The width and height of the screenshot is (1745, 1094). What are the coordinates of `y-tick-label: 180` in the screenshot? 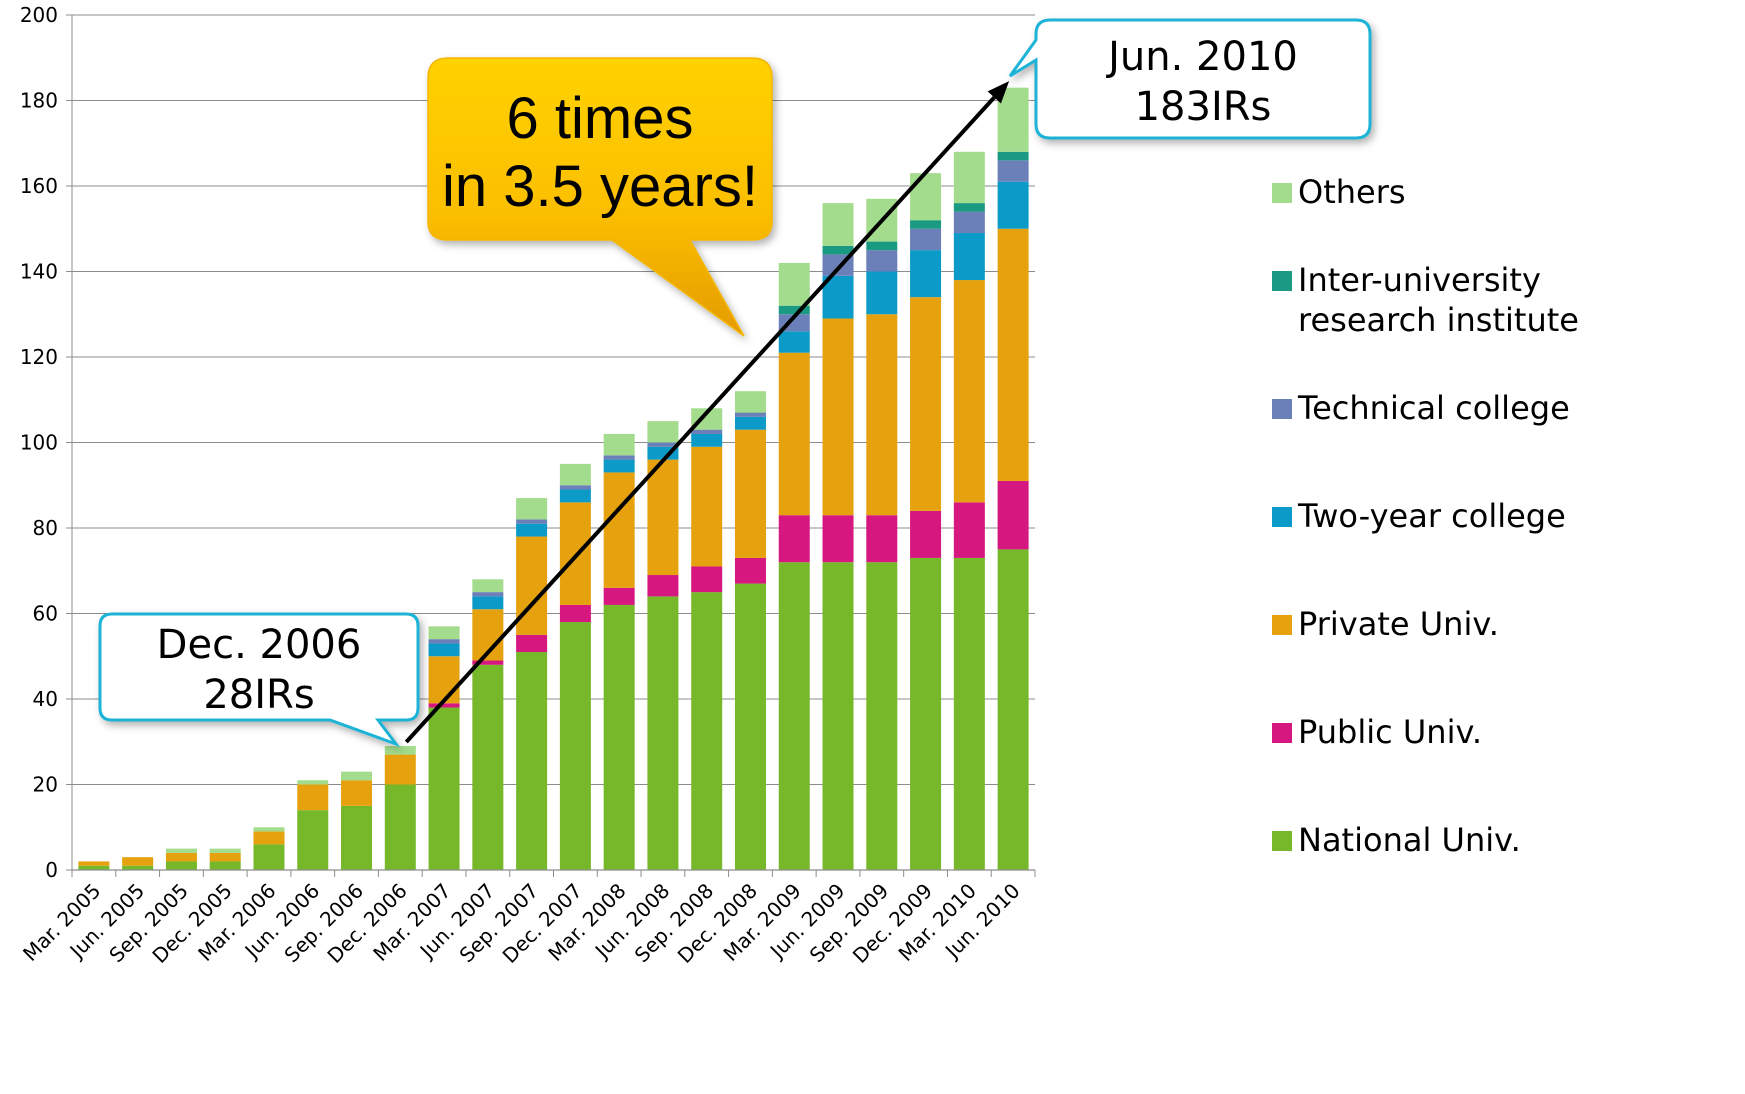 It's located at (39, 101).